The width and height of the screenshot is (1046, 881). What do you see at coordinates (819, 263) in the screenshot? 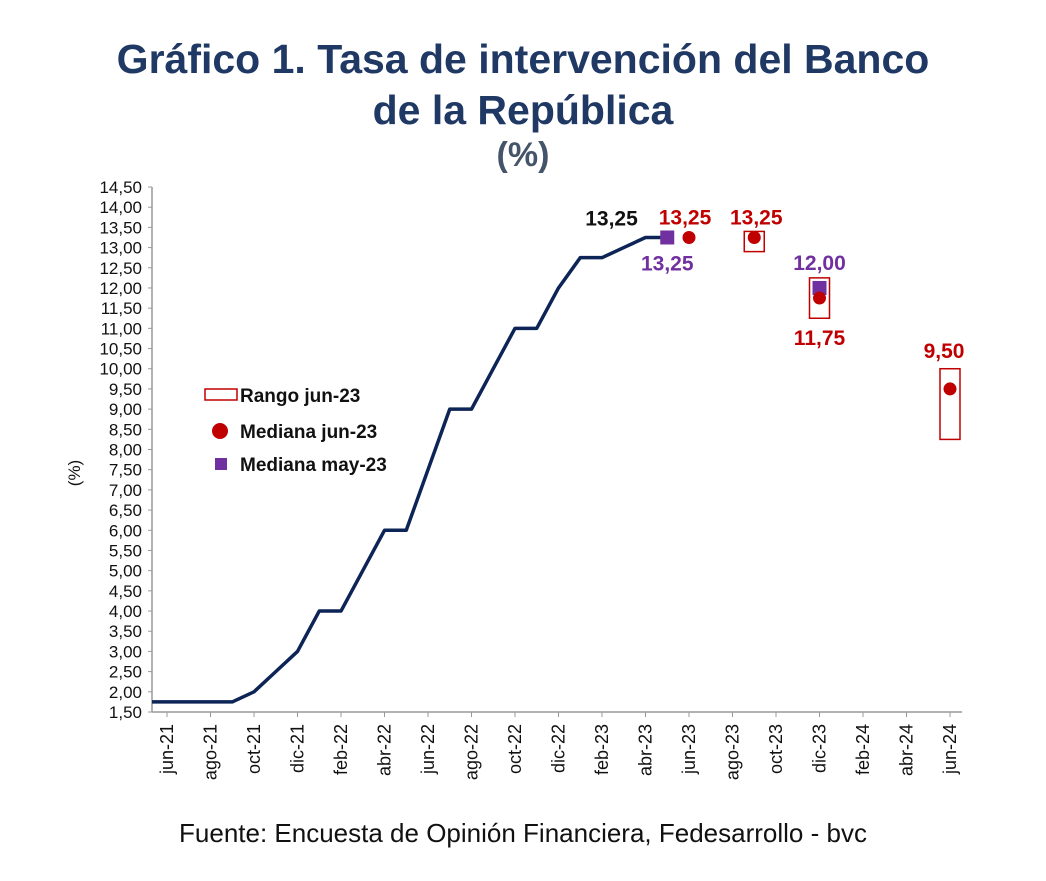
I see `median-may23-label-dic-23: 12,00` at bounding box center [819, 263].